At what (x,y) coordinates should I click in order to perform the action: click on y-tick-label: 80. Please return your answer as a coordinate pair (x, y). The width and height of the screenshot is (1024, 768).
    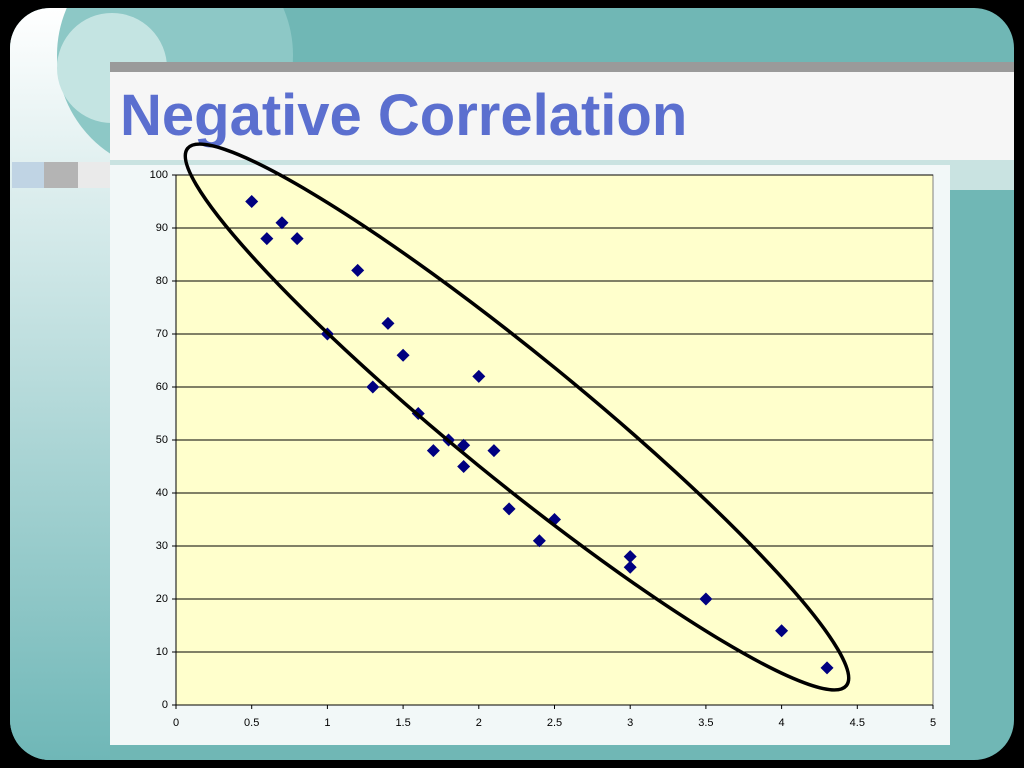
    Looking at the image, I should click on (162, 281).